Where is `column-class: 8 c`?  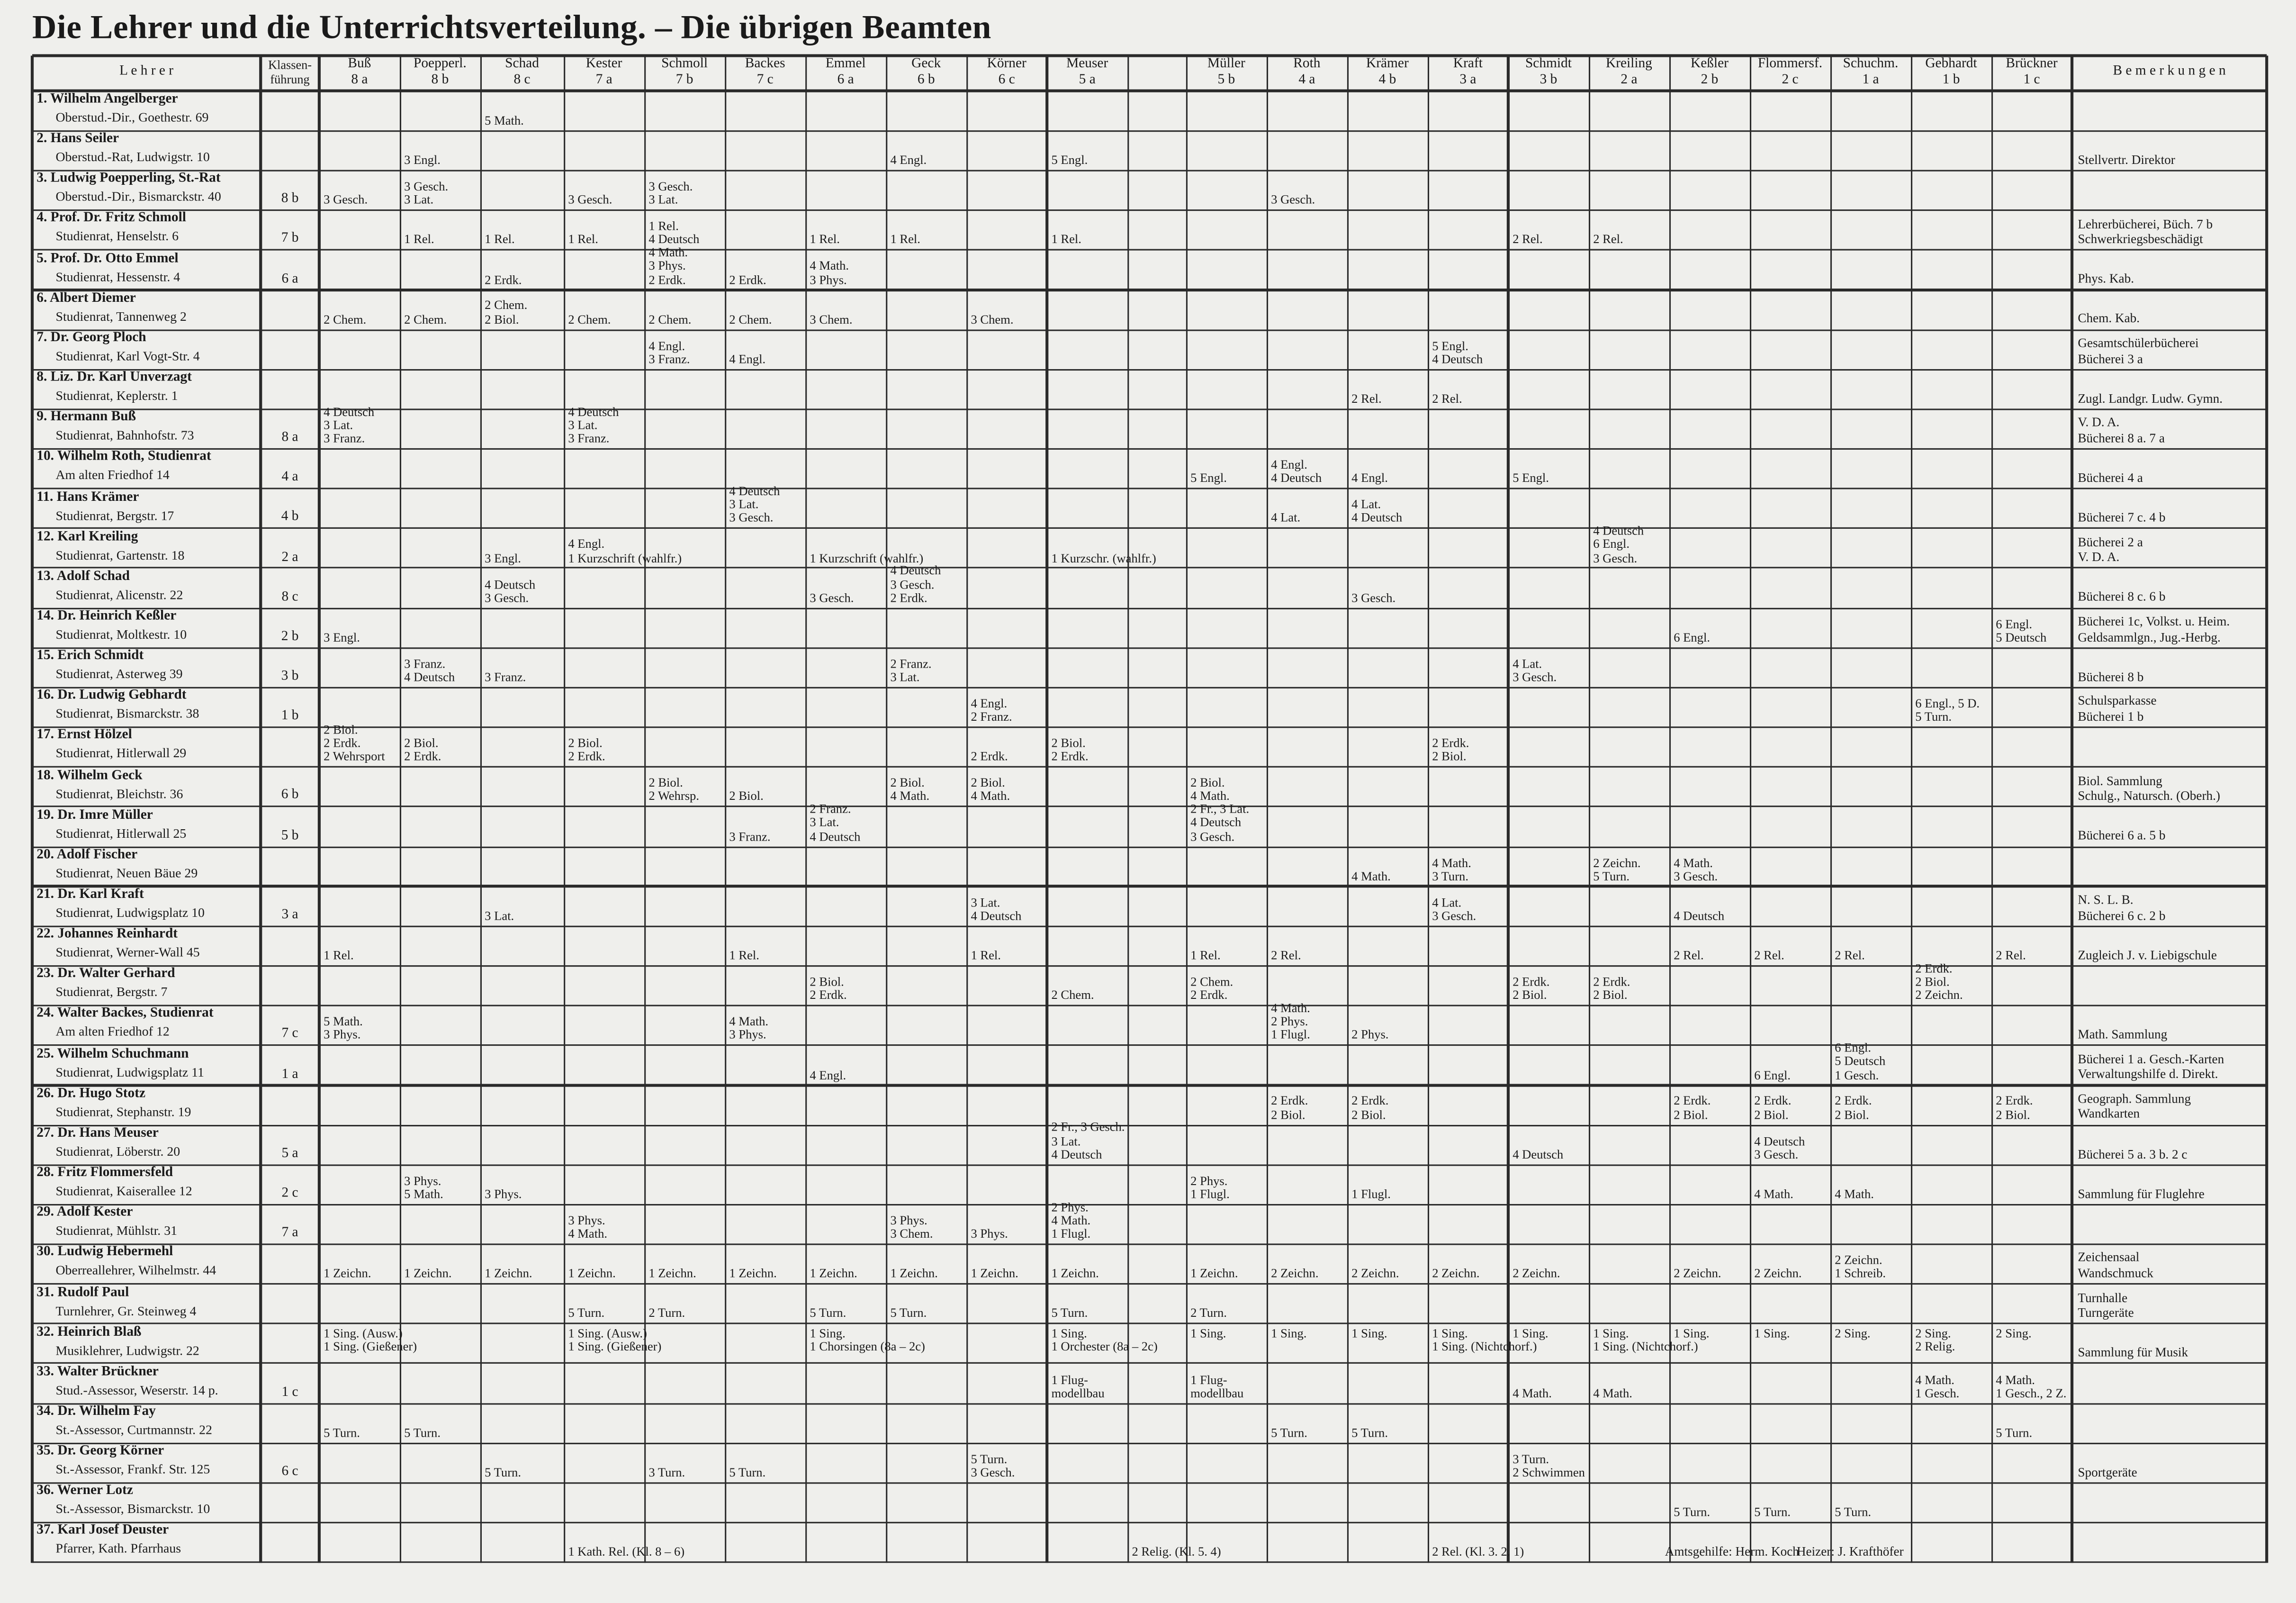 column-class: 8 c is located at coordinates (522, 80).